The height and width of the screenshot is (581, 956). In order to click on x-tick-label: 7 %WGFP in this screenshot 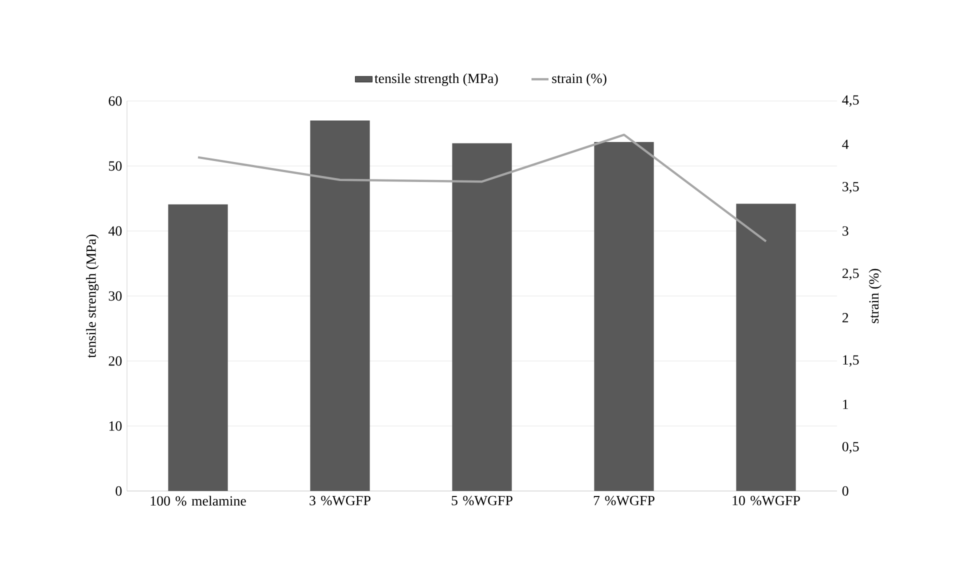, I will do `click(624, 501)`.